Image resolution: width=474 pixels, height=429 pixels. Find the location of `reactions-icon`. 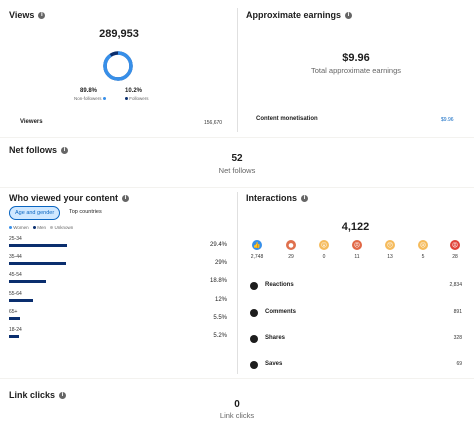

reactions-icon is located at coordinates (254, 286).